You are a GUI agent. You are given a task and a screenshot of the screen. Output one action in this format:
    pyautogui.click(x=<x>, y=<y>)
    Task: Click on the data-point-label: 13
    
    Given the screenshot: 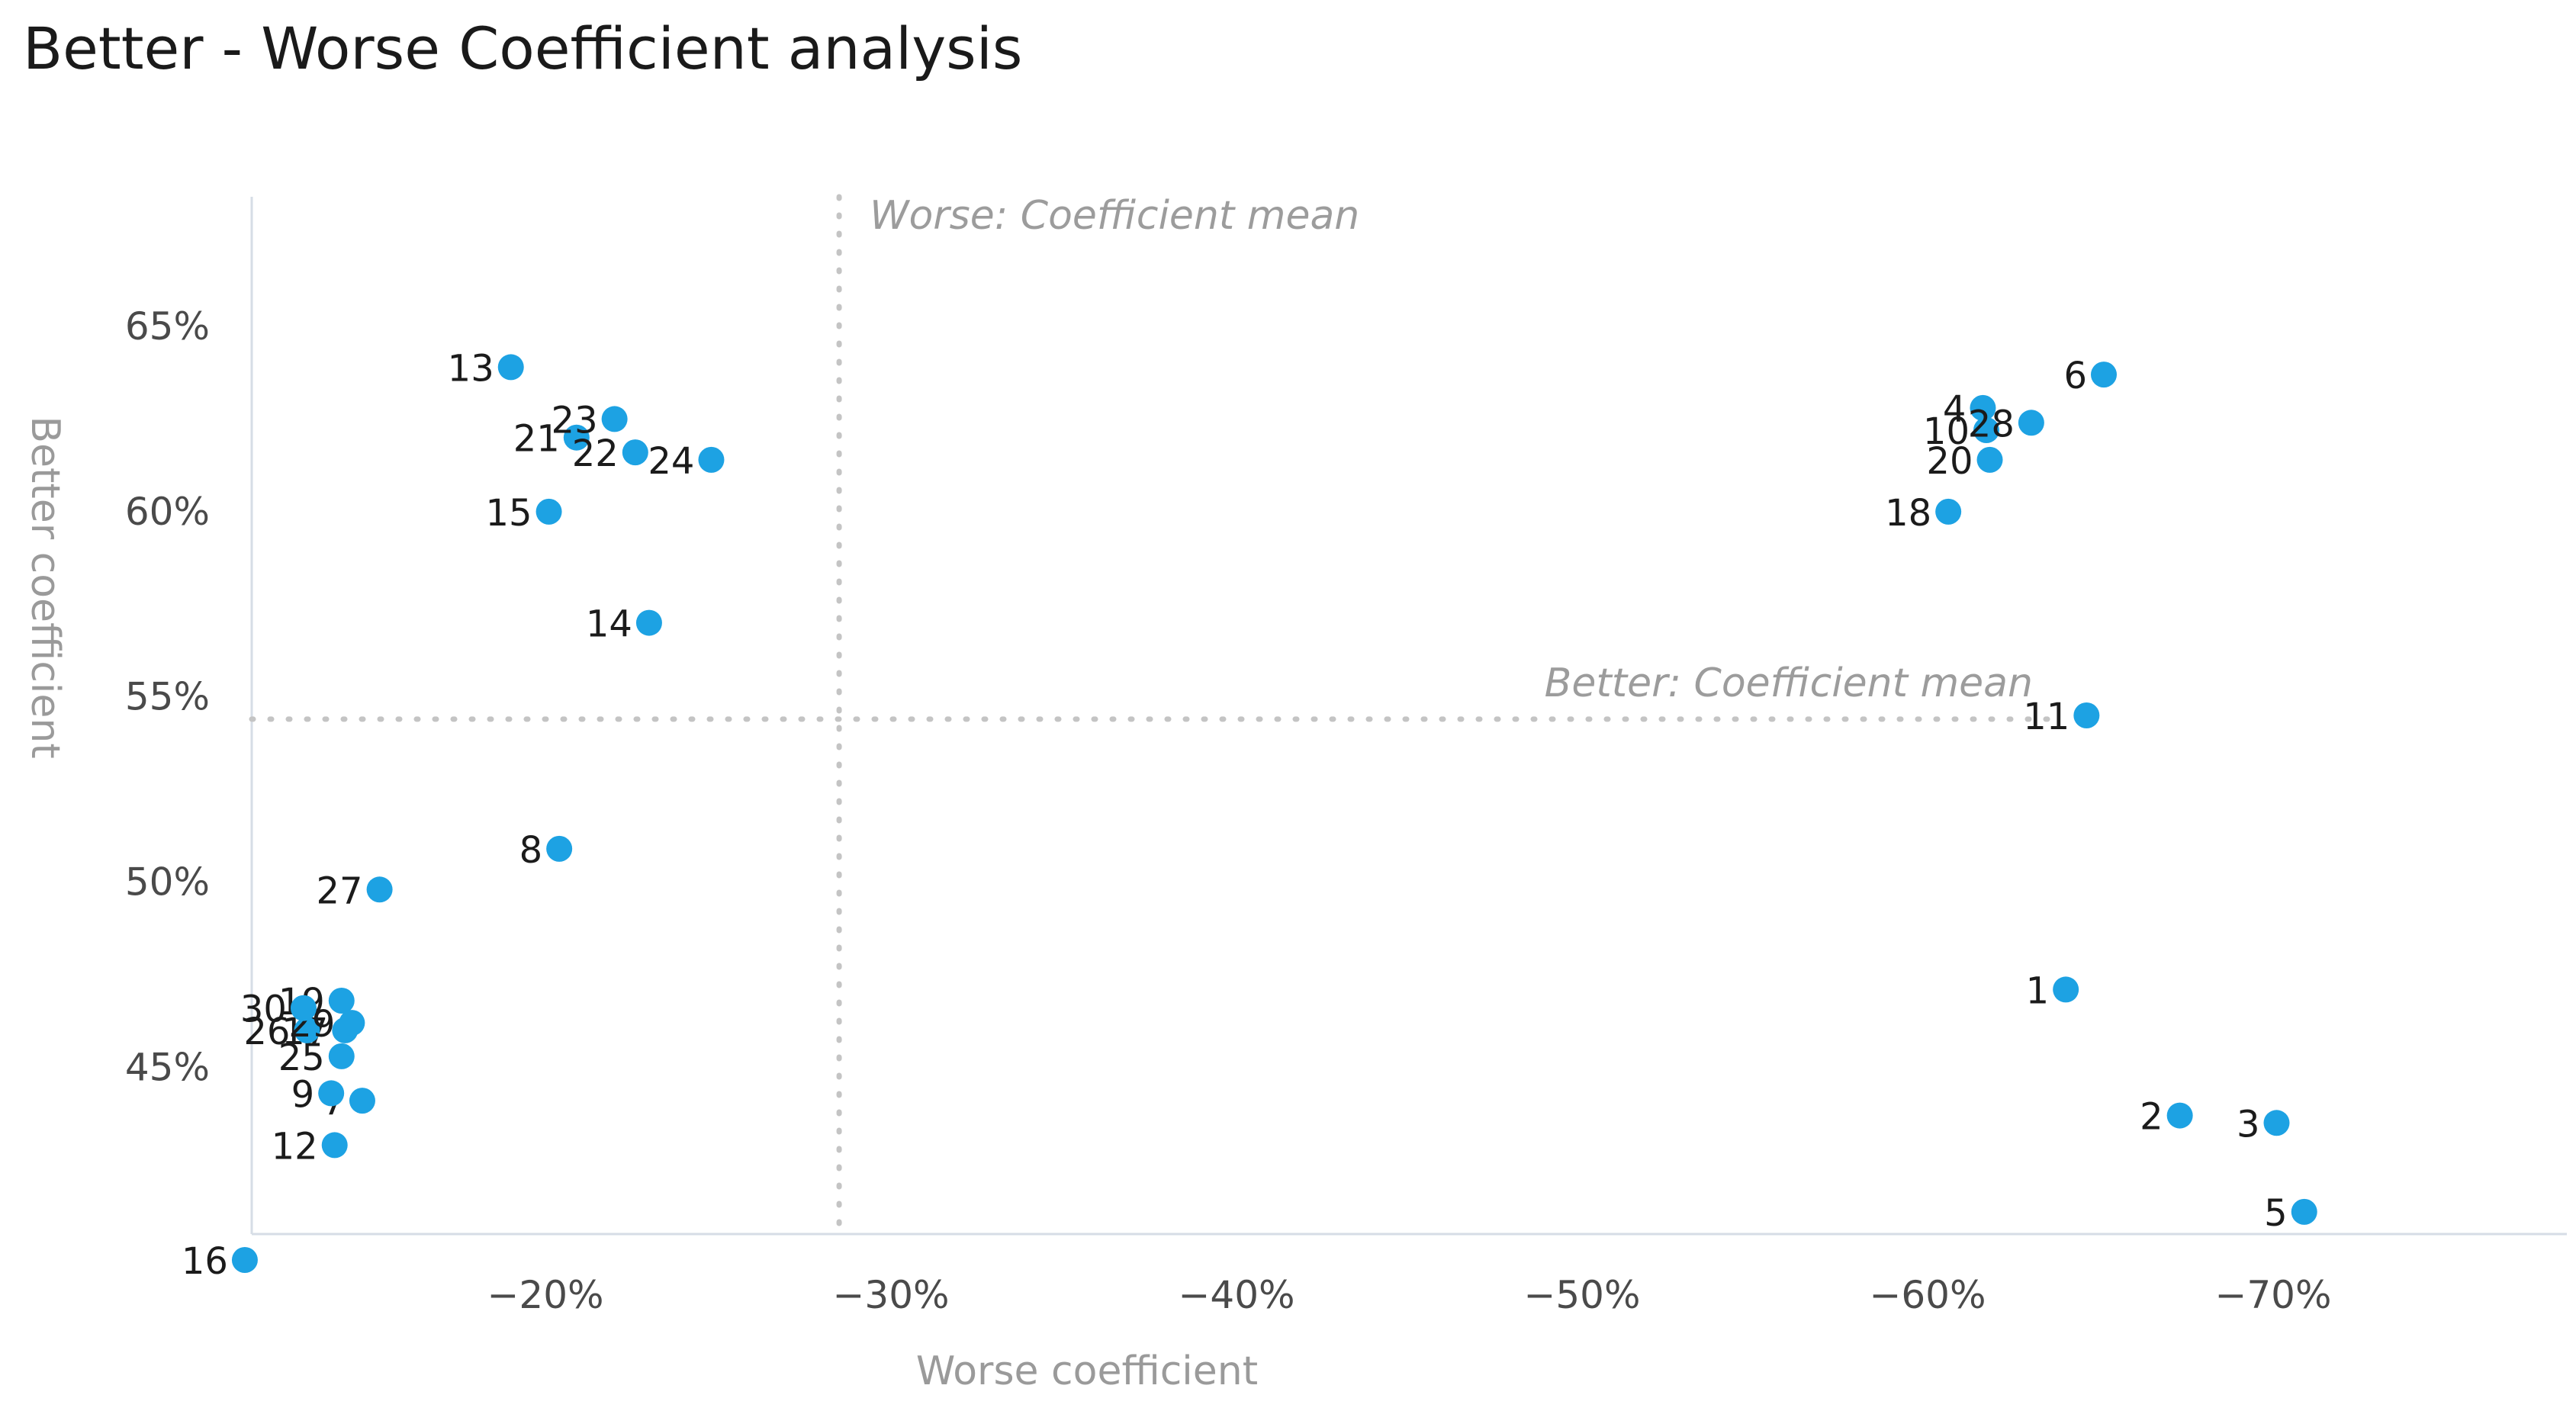 What is the action you would take?
    pyautogui.click(x=471, y=368)
    